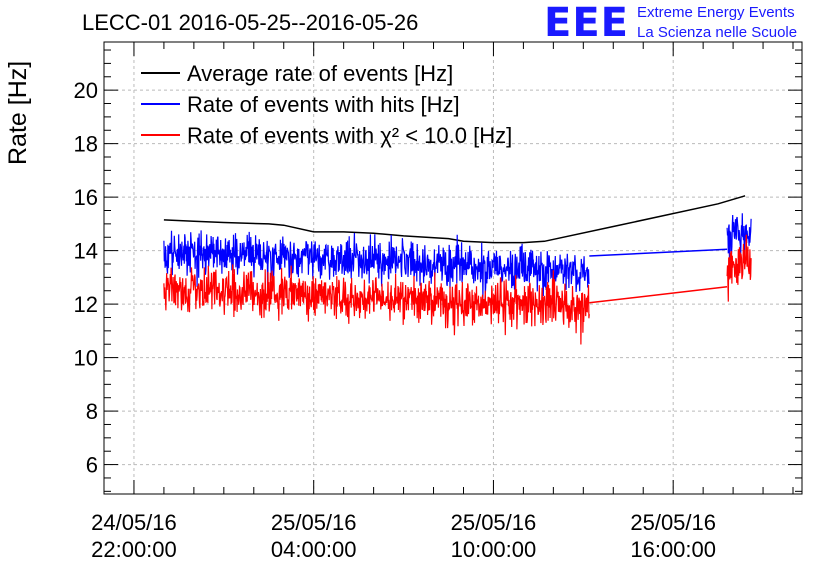 The width and height of the screenshot is (836, 572). Describe the element at coordinates (134, 522) in the screenshot. I see `x-tick-label-date: 24/05/16` at that location.